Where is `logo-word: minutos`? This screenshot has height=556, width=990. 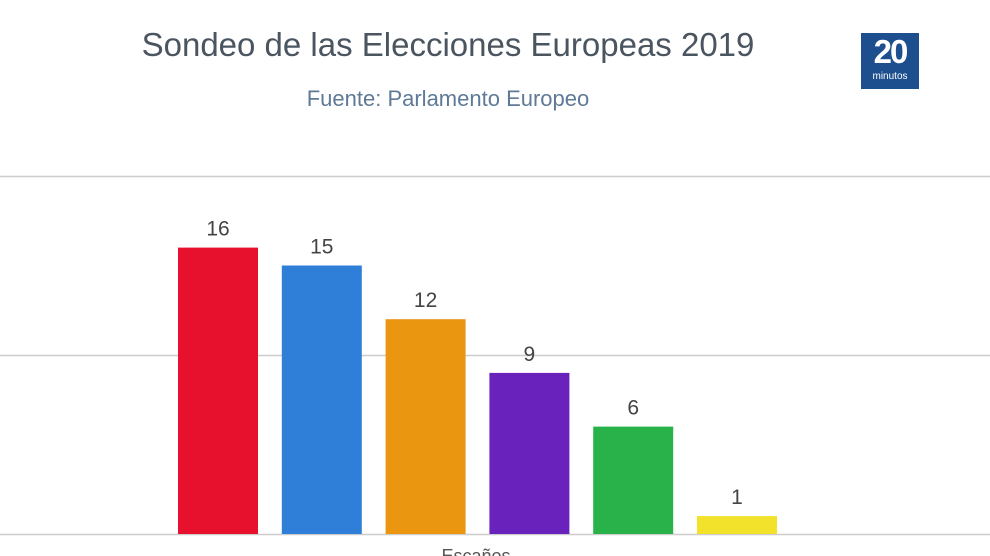
logo-word: minutos is located at coordinates (890, 76).